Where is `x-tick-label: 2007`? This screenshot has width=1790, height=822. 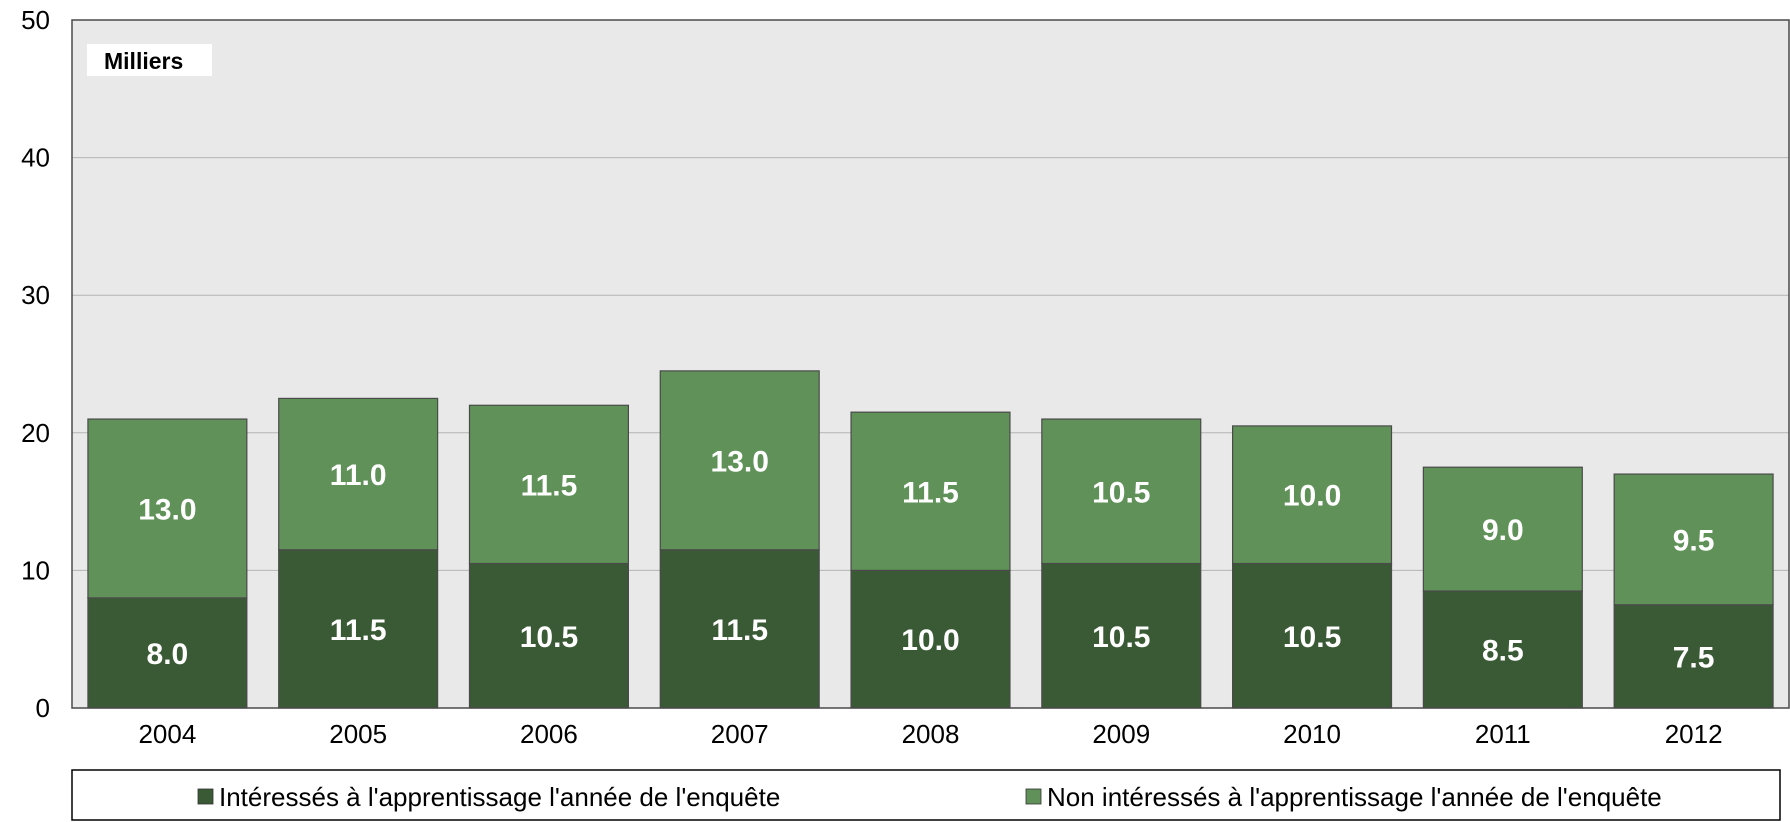
x-tick-label: 2007 is located at coordinates (740, 734).